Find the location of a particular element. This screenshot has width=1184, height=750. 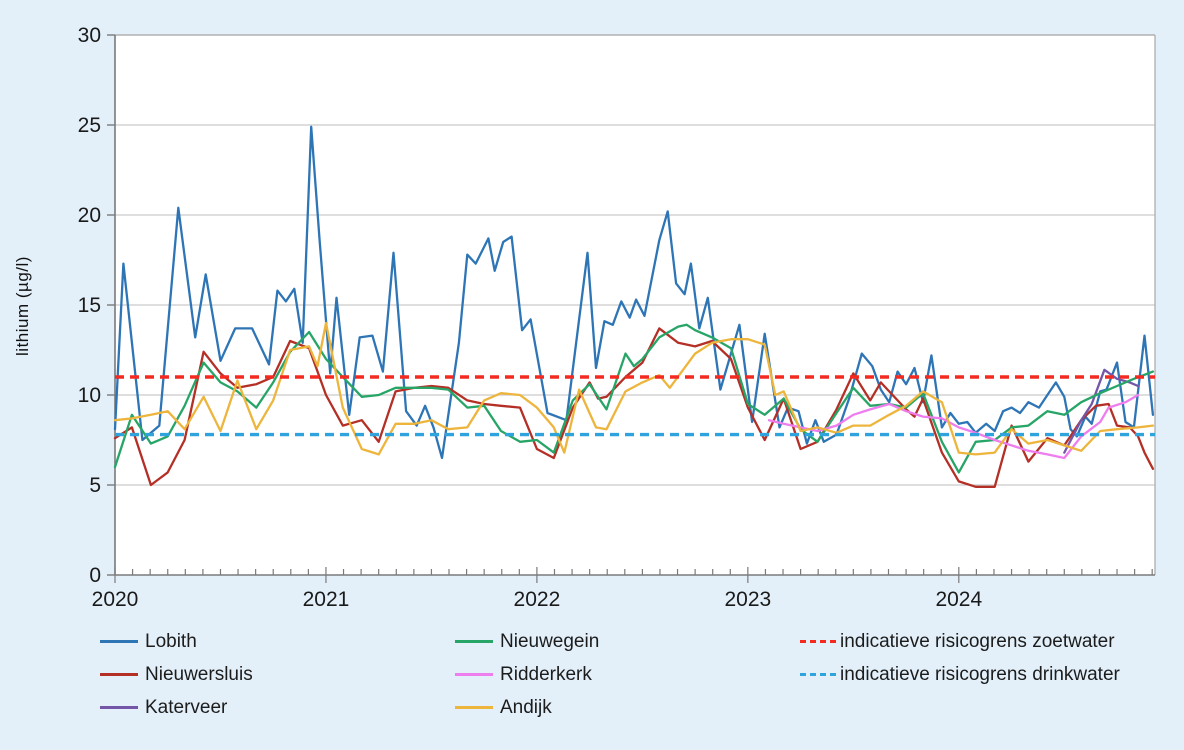

legend-item-ridderkerk: Ridderkerk is located at coordinates (627, 674).